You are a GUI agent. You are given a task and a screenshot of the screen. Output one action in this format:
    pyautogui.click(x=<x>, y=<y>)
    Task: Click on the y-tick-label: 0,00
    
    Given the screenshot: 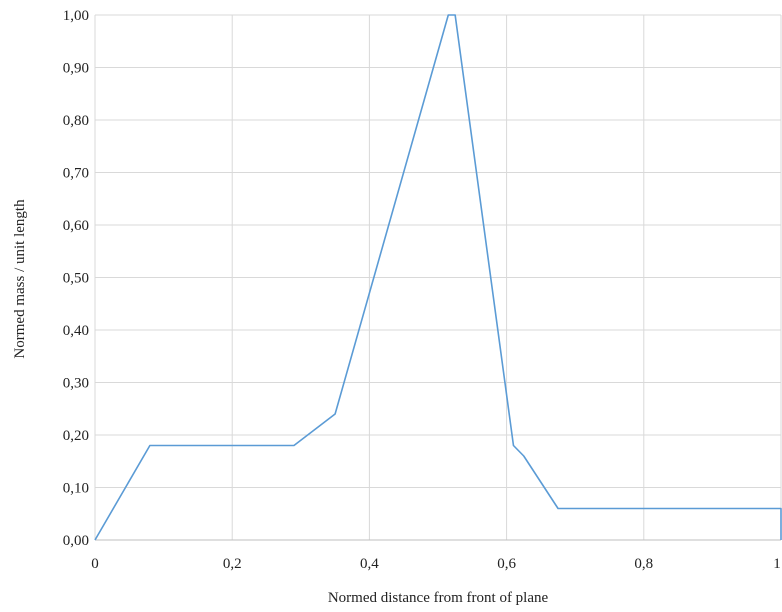 What is the action you would take?
    pyautogui.click(x=76, y=541)
    